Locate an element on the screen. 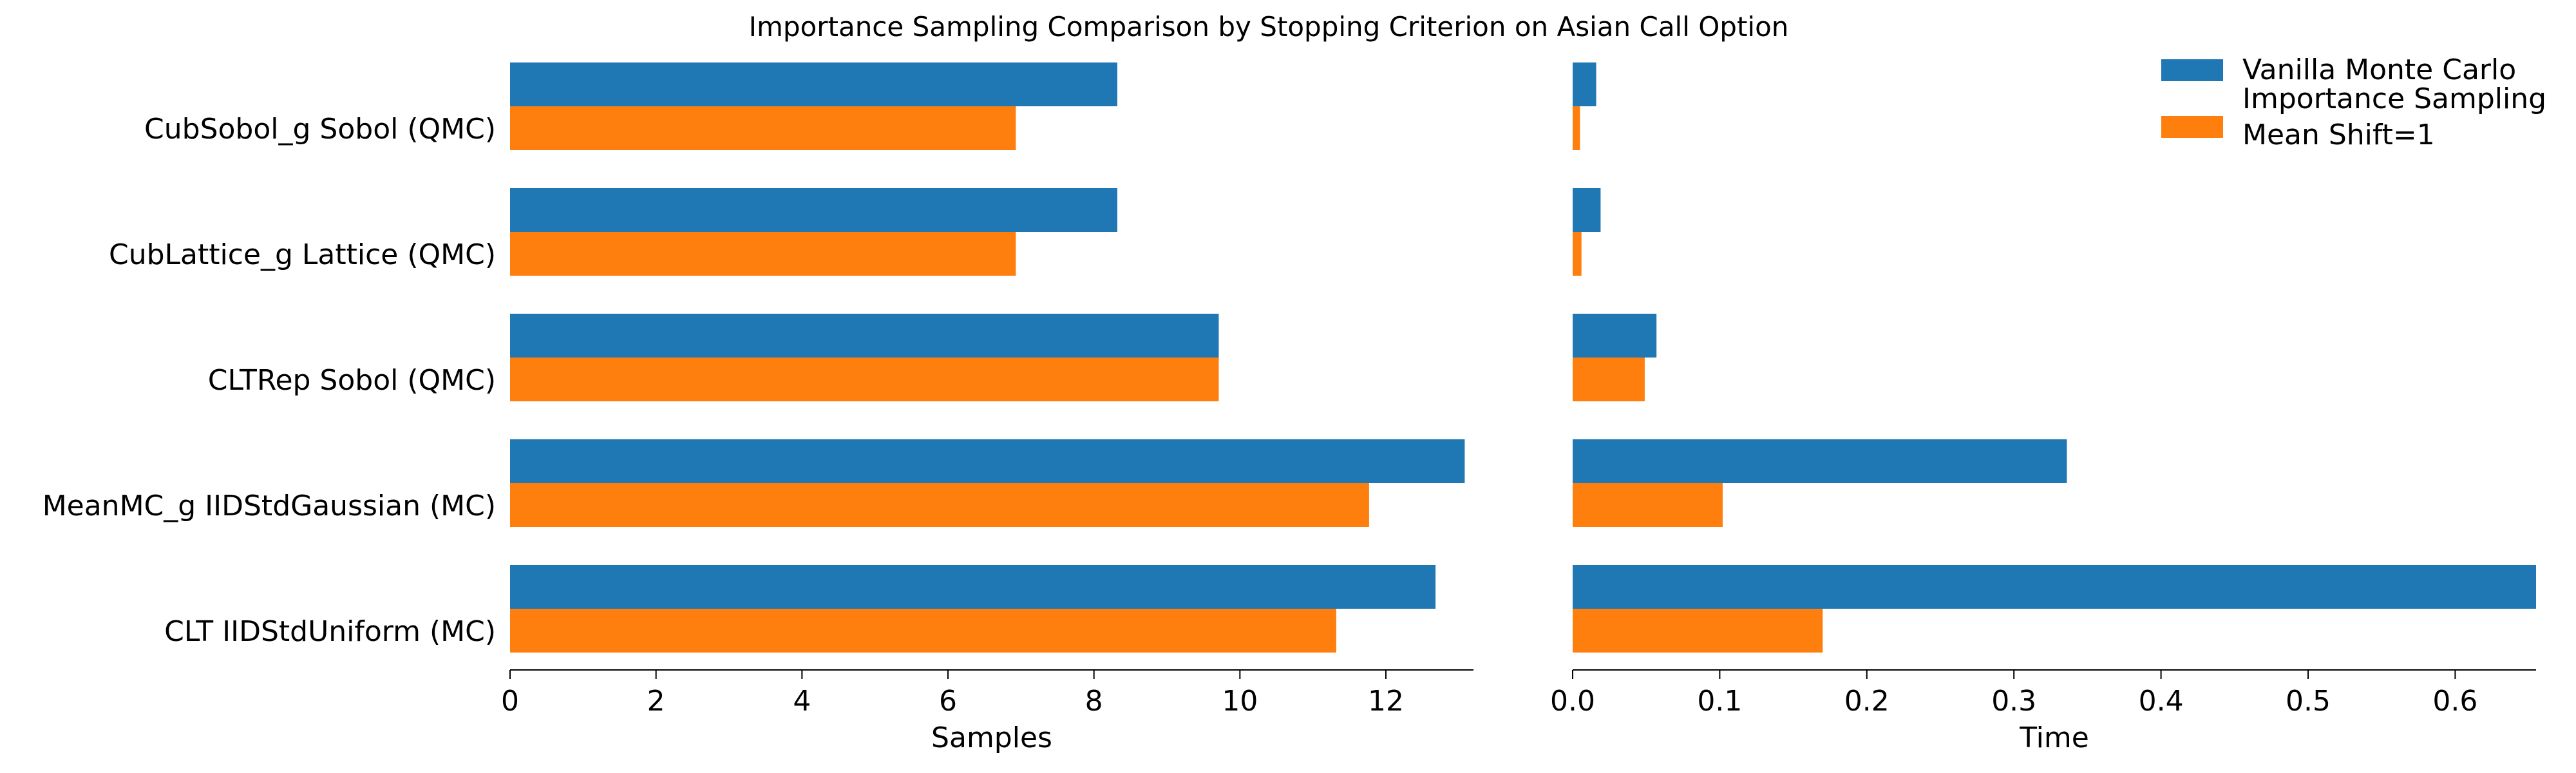  samples-x-tick-label: 12 is located at coordinates (1386, 701).